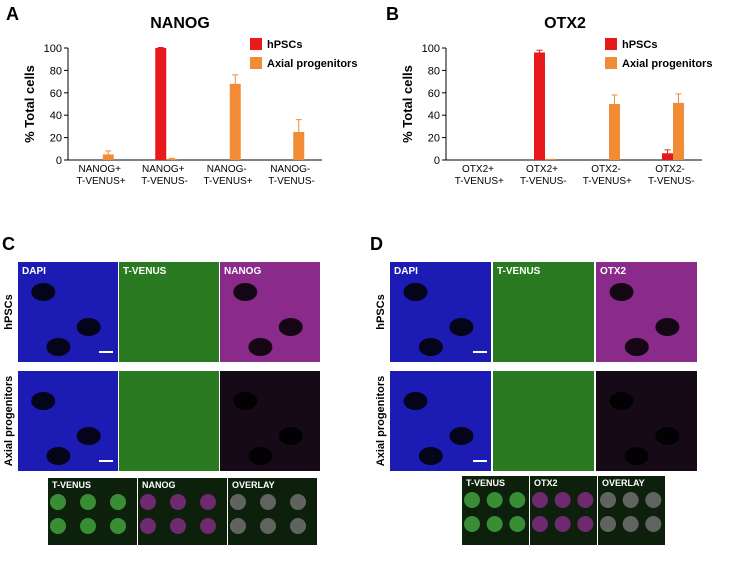 The width and height of the screenshot is (745, 563). I want to click on inset-label: T-VENUS, so click(485, 483).